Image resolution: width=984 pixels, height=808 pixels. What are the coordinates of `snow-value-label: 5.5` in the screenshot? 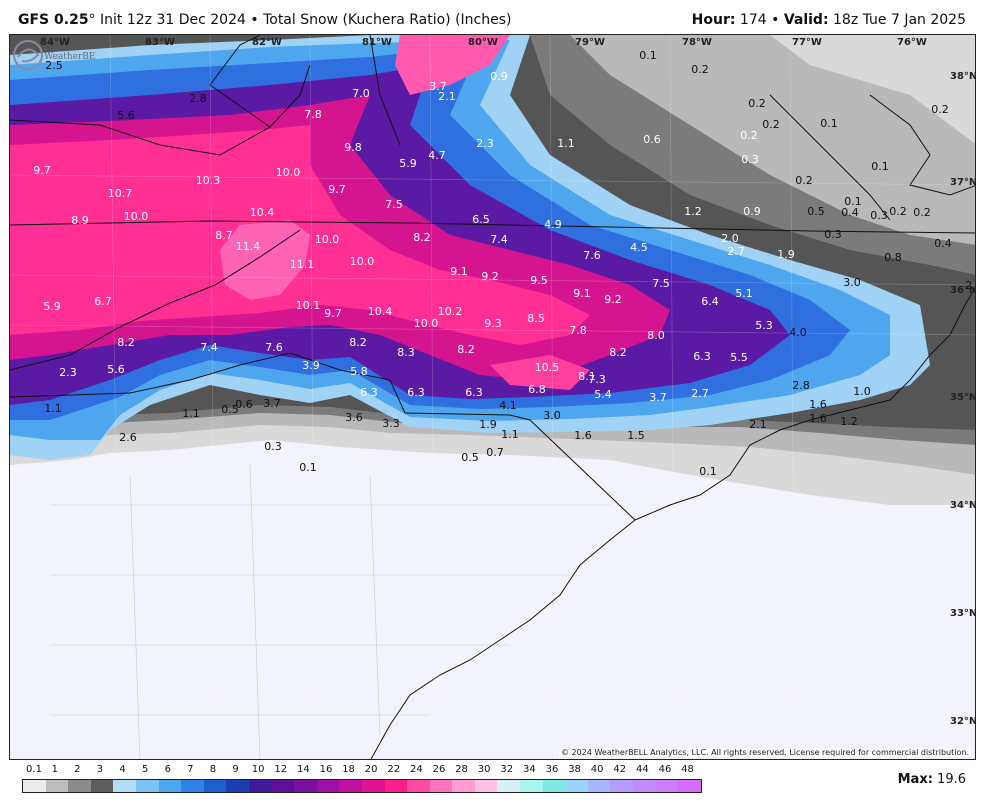 It's located at (739, 357).